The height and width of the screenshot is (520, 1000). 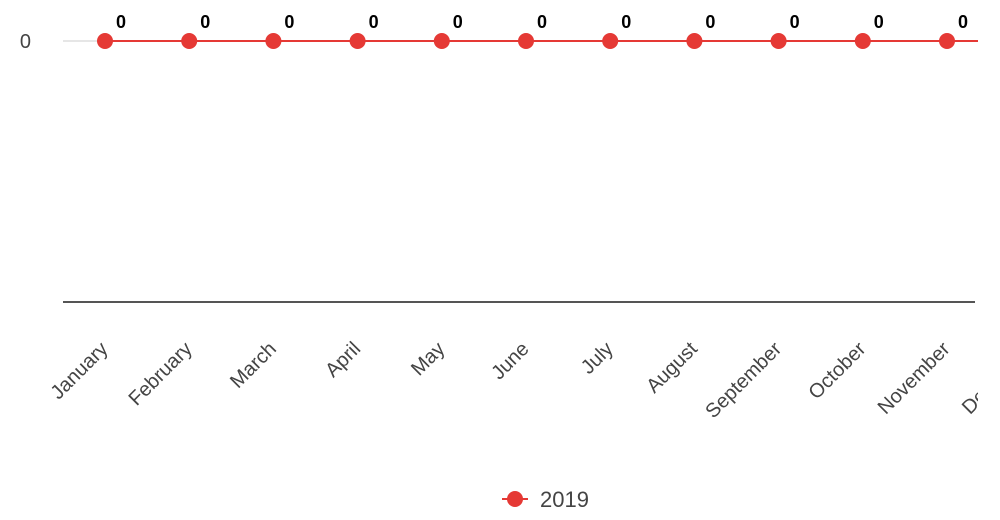 What do you see at coordinates (564, 499) in the screenshot?
I see `legend-label: 2019` at bounding box center [564, 499].